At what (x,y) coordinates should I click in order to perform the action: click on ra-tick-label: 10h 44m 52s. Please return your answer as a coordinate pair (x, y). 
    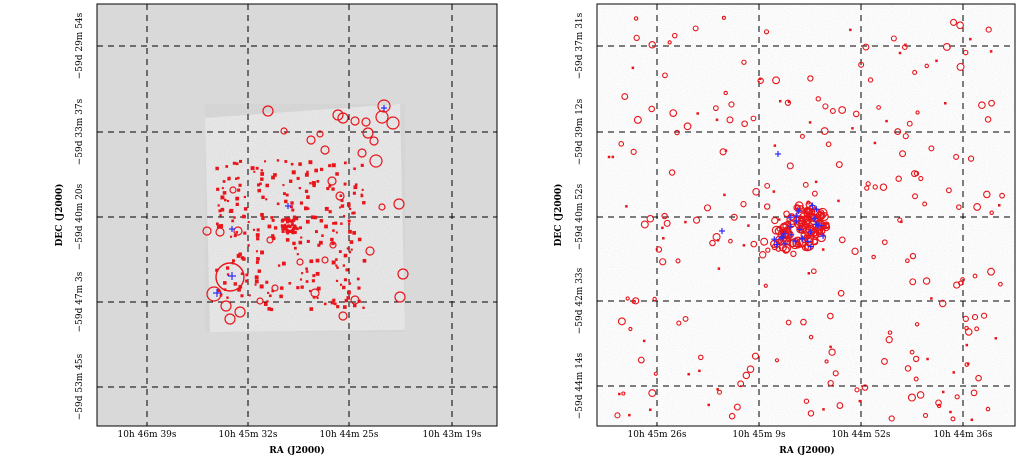
    Looking at the image, I should click on (860, 435).